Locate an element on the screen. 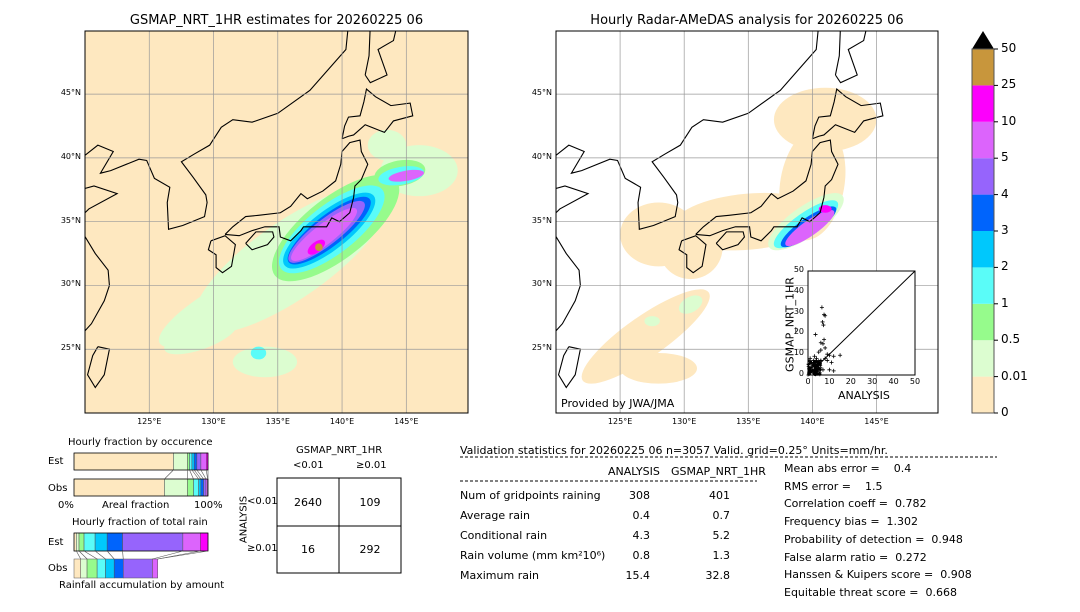 The width and height of the screenshot is (1080, 612). total-rain-obs-label: Obs is located at coordinates (58, 568).